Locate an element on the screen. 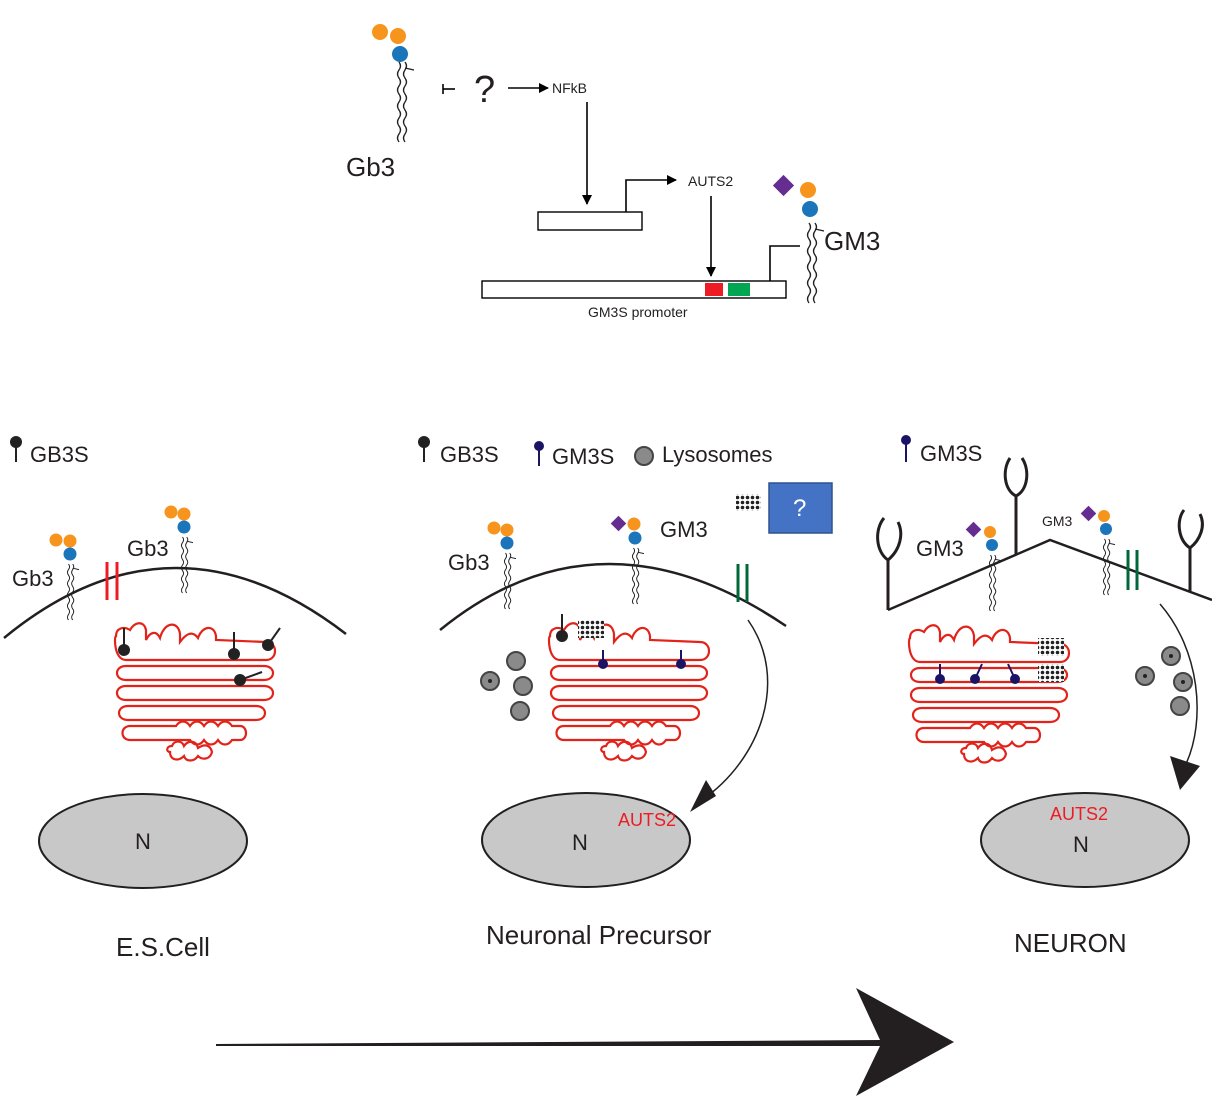  neuron-signal-arrowhead is located at coordinates (1185, 773).